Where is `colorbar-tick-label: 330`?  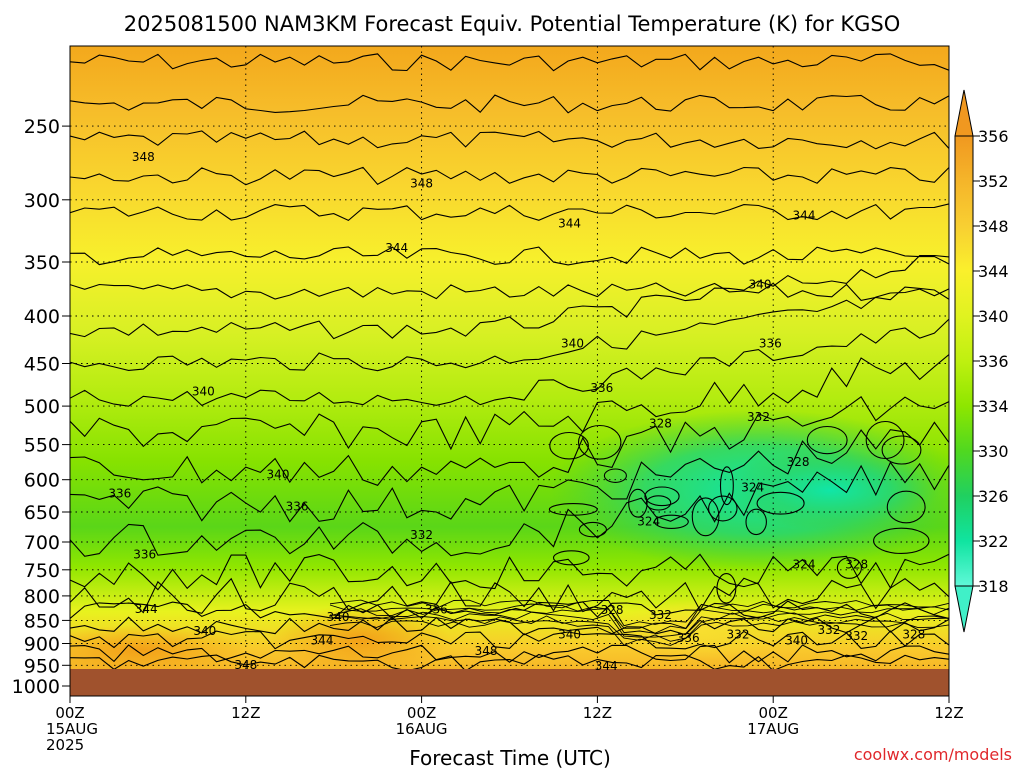 colorbar-tick-label: 330 is located at coordinates (993, 451).